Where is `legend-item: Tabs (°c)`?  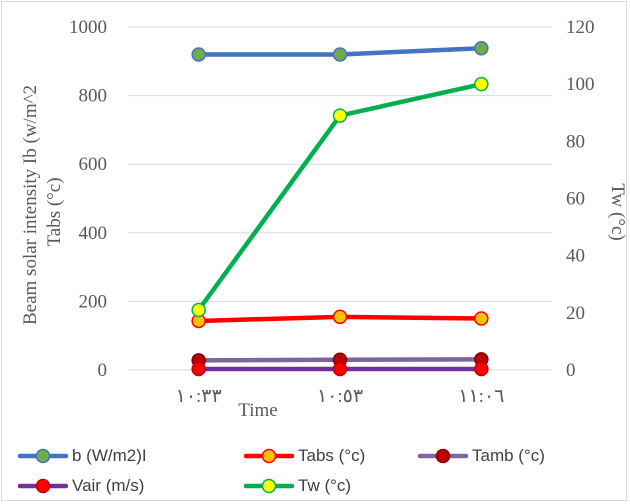 legend-item: Tabs (°c) is located at coordinates (304, 456).